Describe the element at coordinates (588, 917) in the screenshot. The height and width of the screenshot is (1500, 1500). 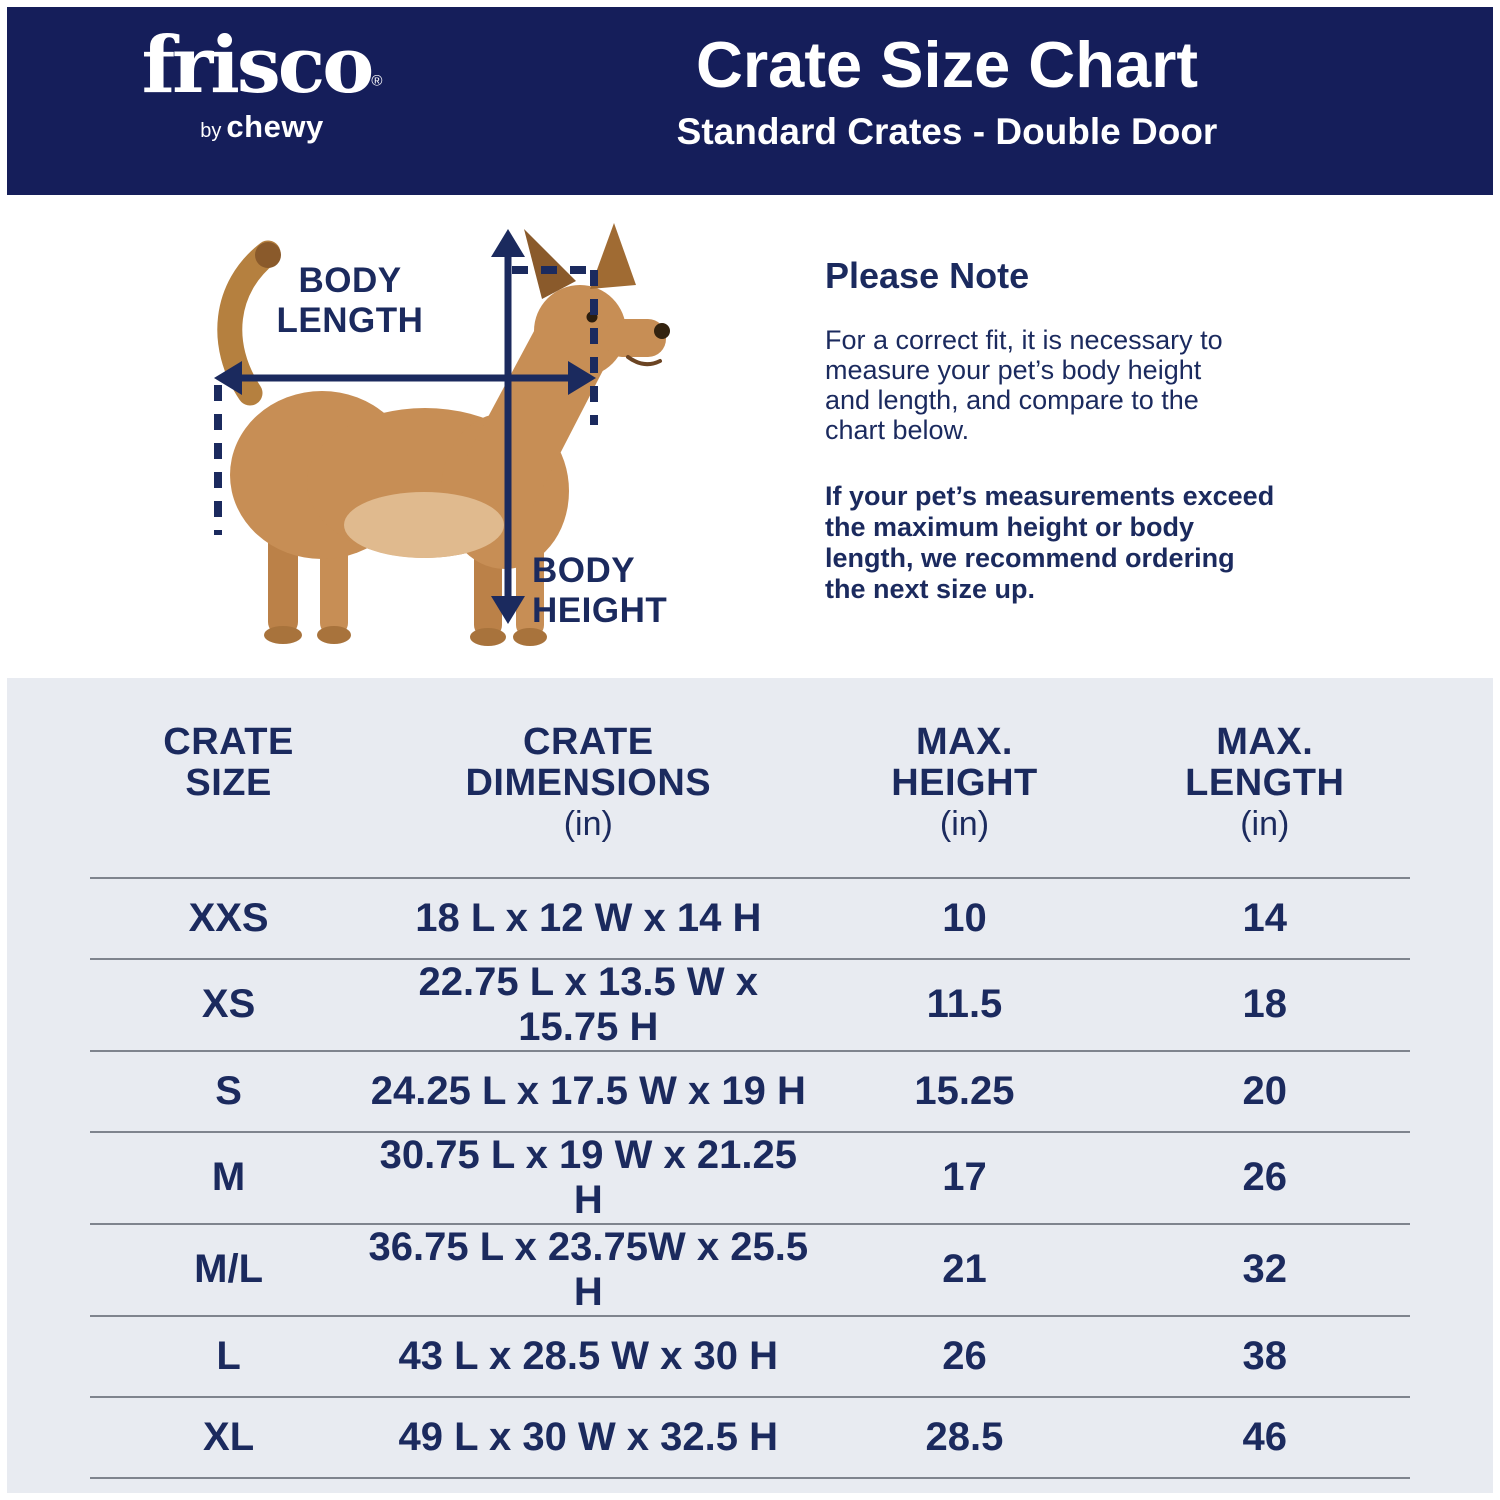
I see `crate-dimensions-cell: 18 L x 12 W x 14 H` at that location.